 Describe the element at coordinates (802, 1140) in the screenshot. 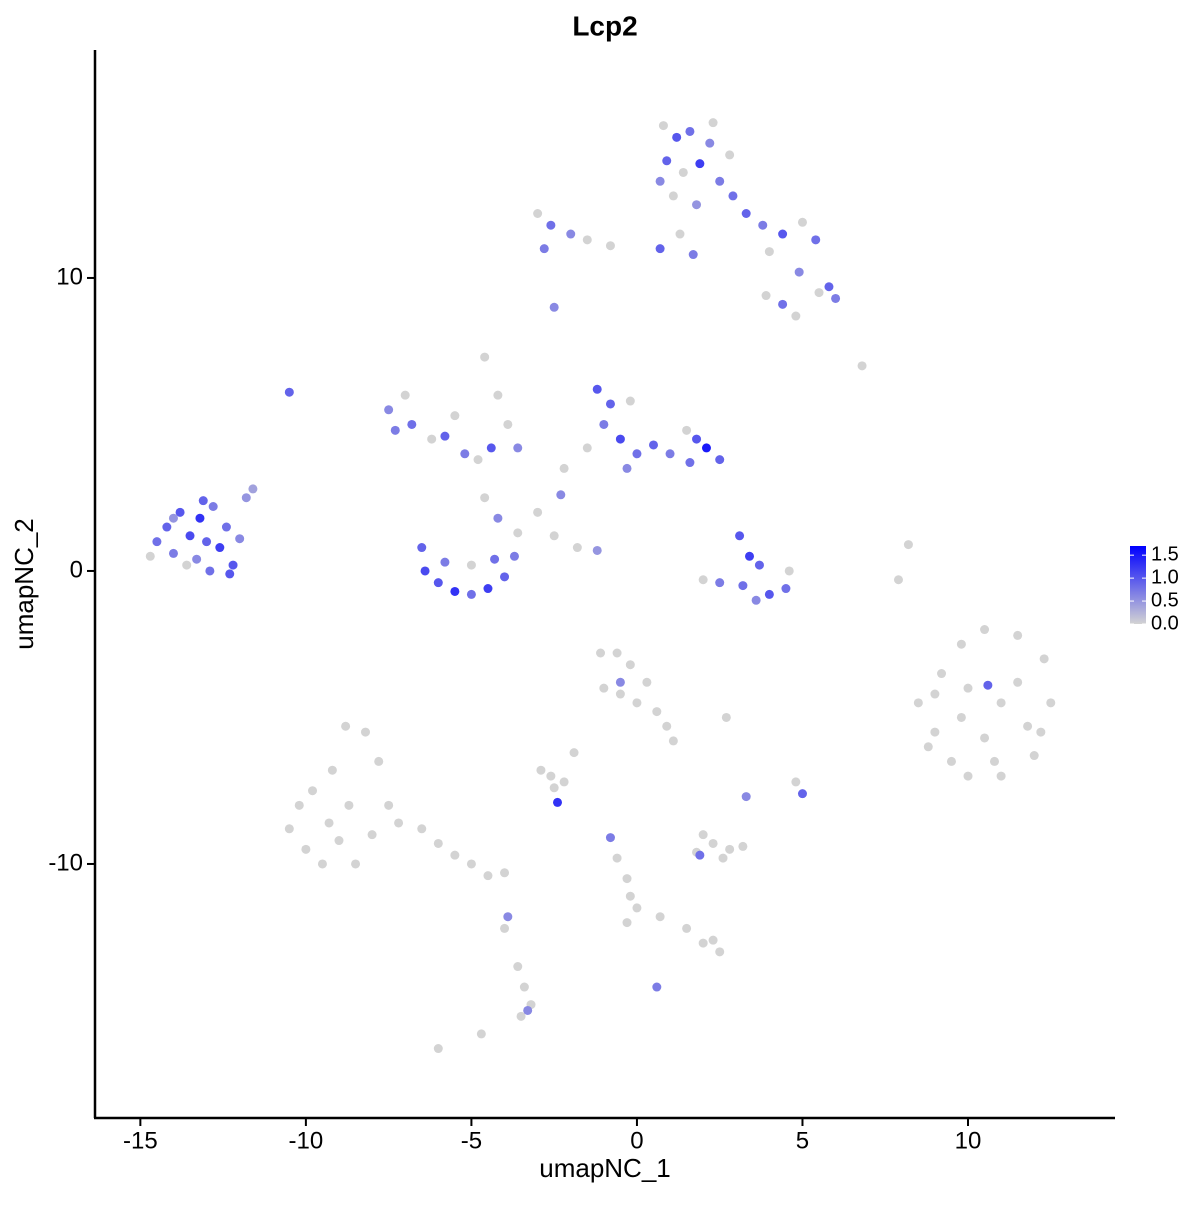

I see `x-tick-label: 5` at that location.